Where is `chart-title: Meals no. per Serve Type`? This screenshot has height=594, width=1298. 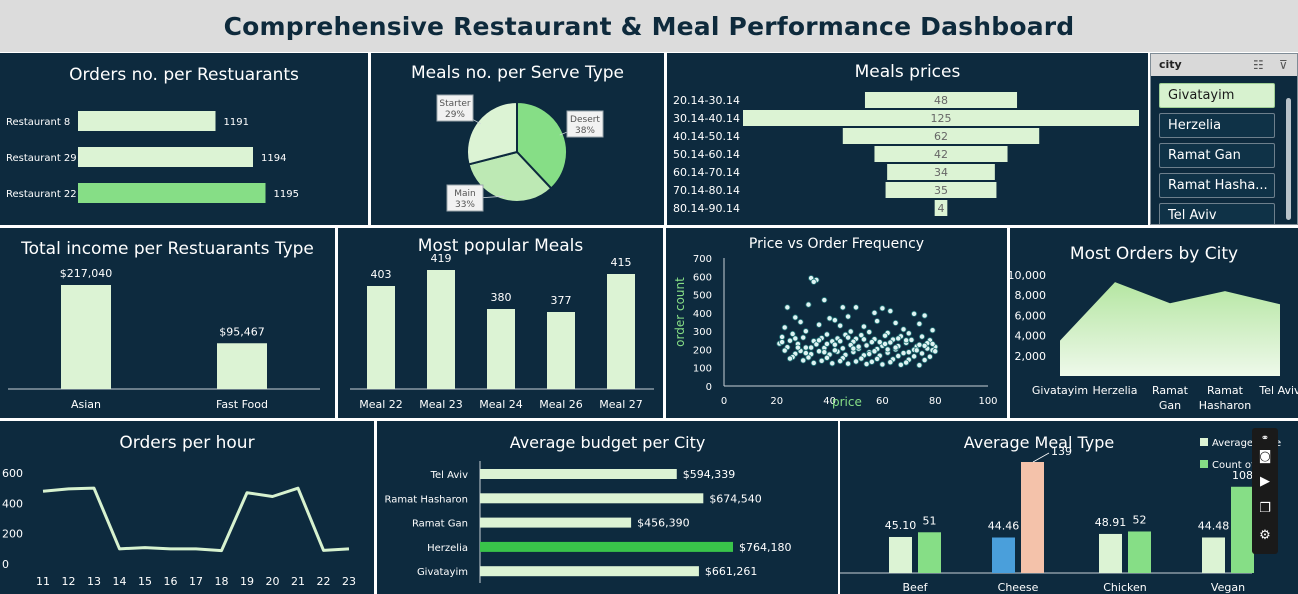
chart-title: Meals no. per Serve Type is located at coordinates (517, 73).